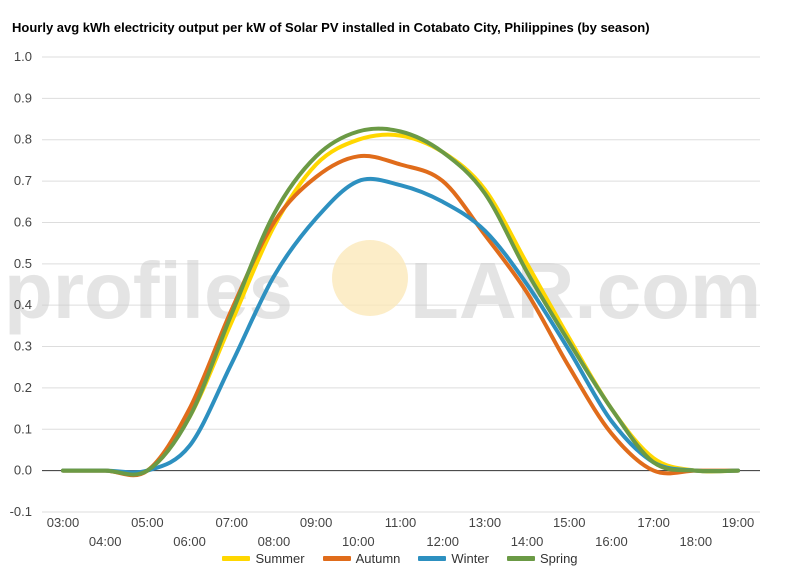 The width and height of the screenshot is (800, 570). Describe the element at coordinates (401, 522) in the screenshot. I see `x-tick-label: 11:00` at that location.